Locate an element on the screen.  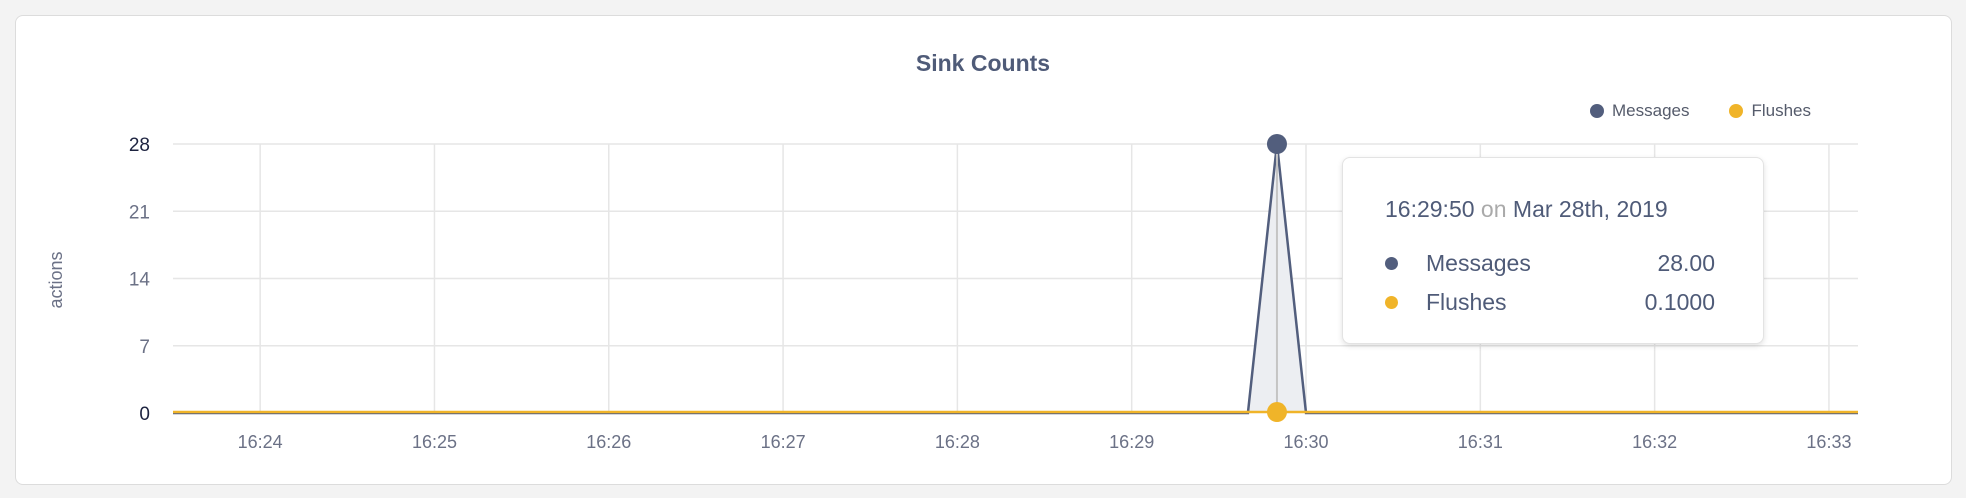
tooltip-header: 16:29:50 on Mar 28th, 2019 is located at coordinates (1526, 209).